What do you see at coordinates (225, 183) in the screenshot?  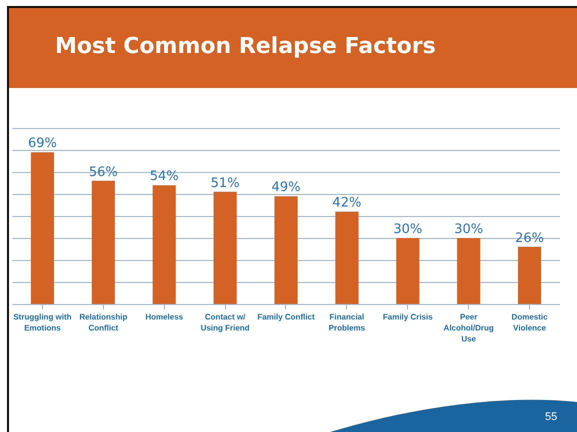 I see `data-label: 51%` at bounding box center [225, 183].